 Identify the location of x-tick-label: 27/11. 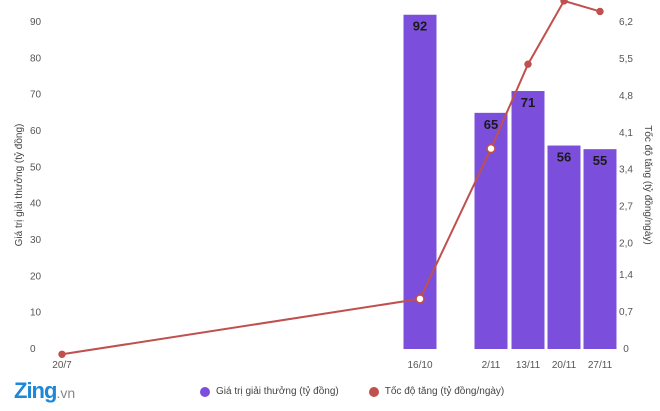
(600, 365).